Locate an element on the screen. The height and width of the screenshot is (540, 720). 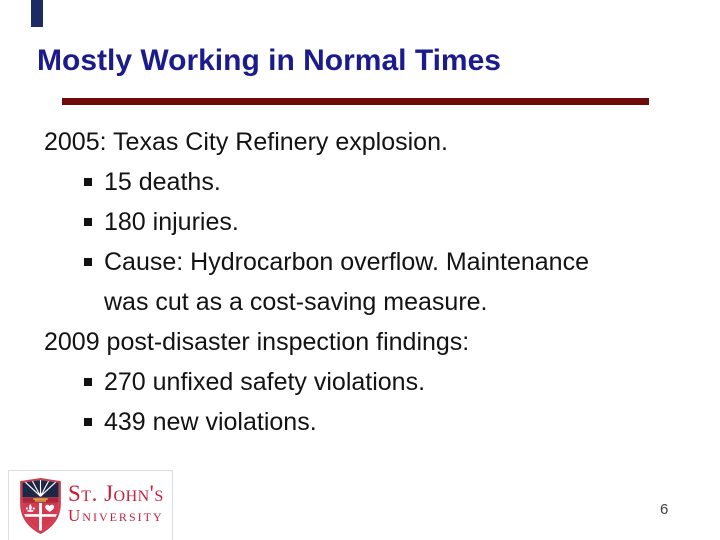
content-line: 15 deaths. is located at coordinates (368, 182).